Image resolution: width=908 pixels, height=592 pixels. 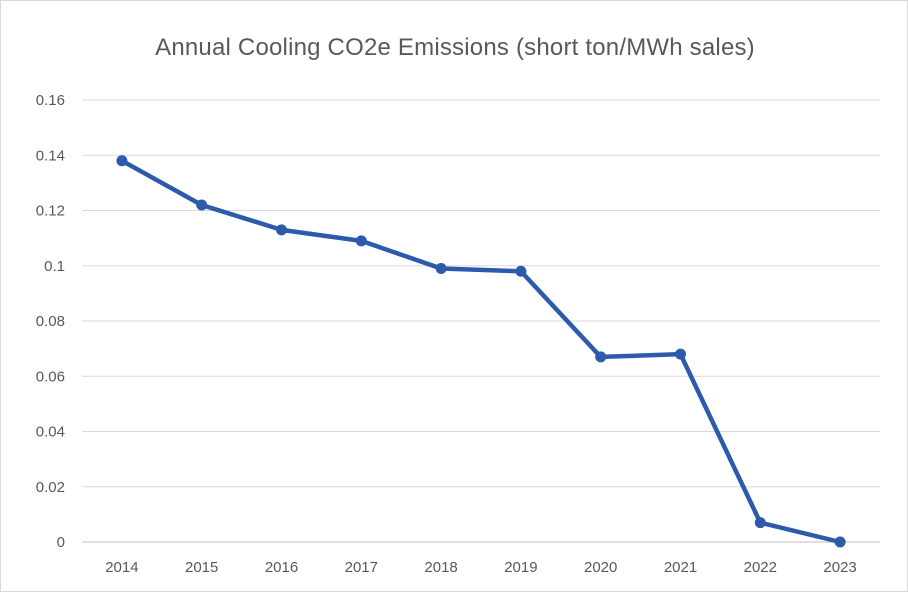 I want to click on y-tick-label: 0.04, so click(x=50, y=432).